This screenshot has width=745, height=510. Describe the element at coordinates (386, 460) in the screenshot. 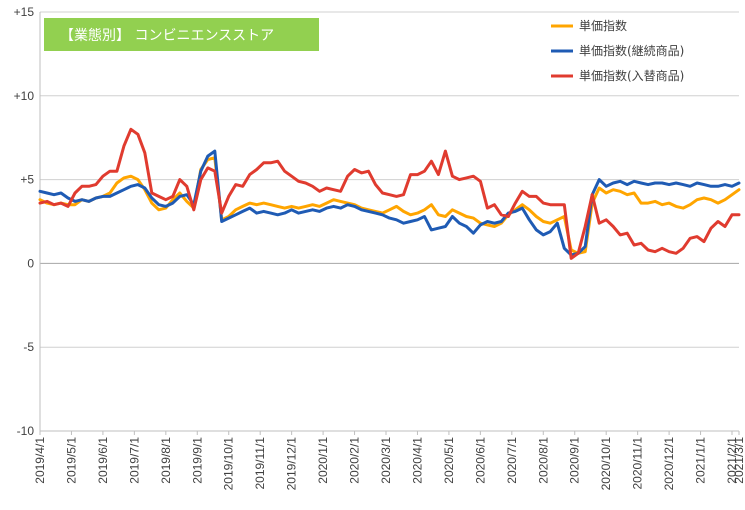

I see `x-tick-label: 2020/3/1` at that location.